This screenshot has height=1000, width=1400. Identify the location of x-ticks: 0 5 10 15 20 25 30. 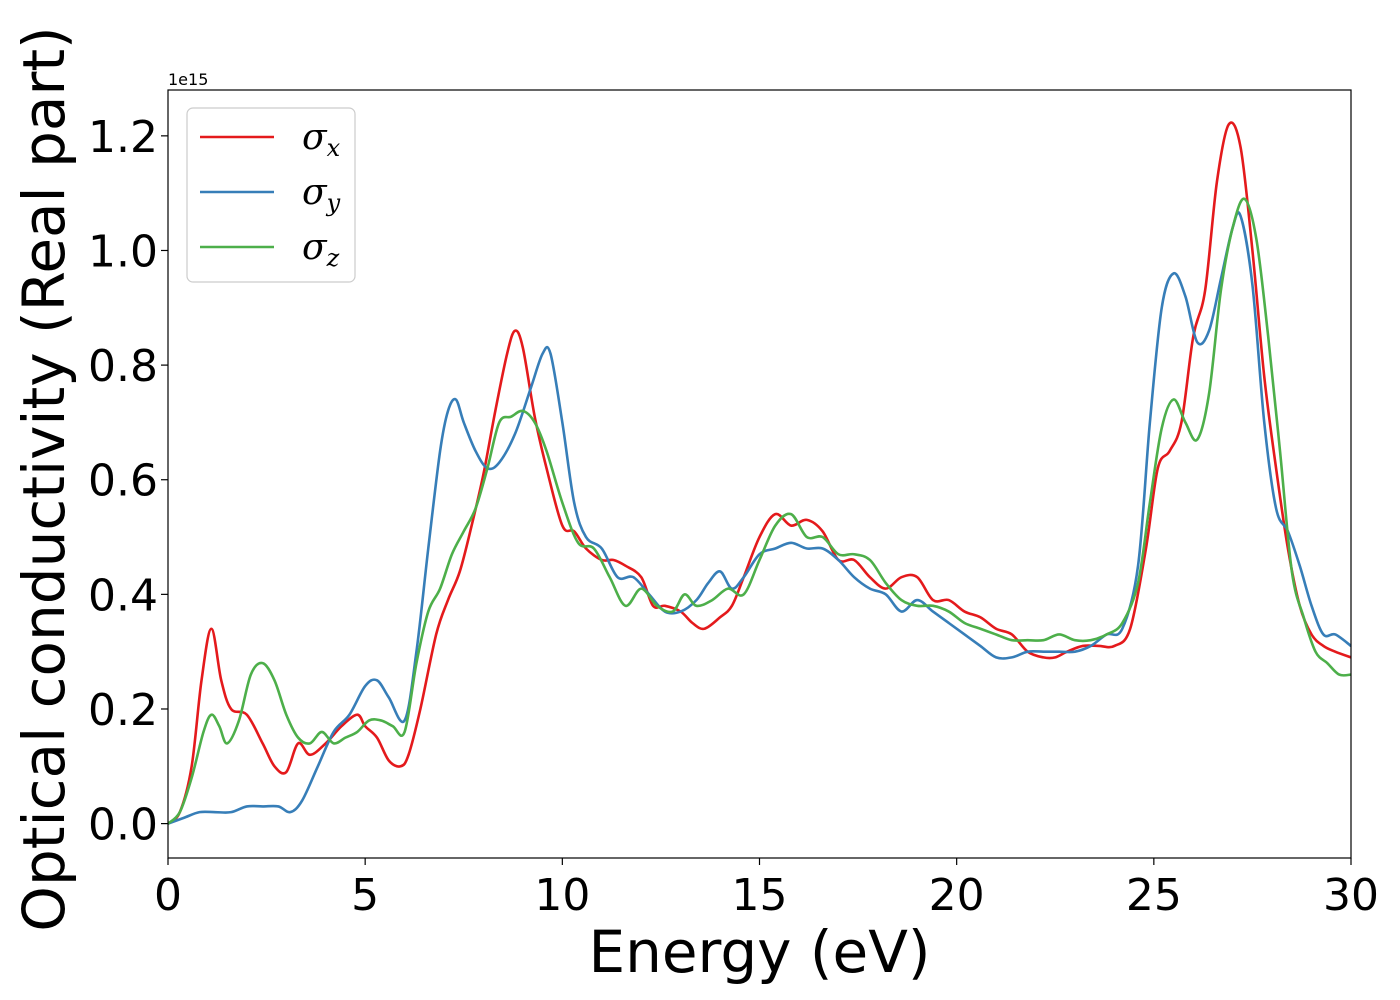
(766, 889).